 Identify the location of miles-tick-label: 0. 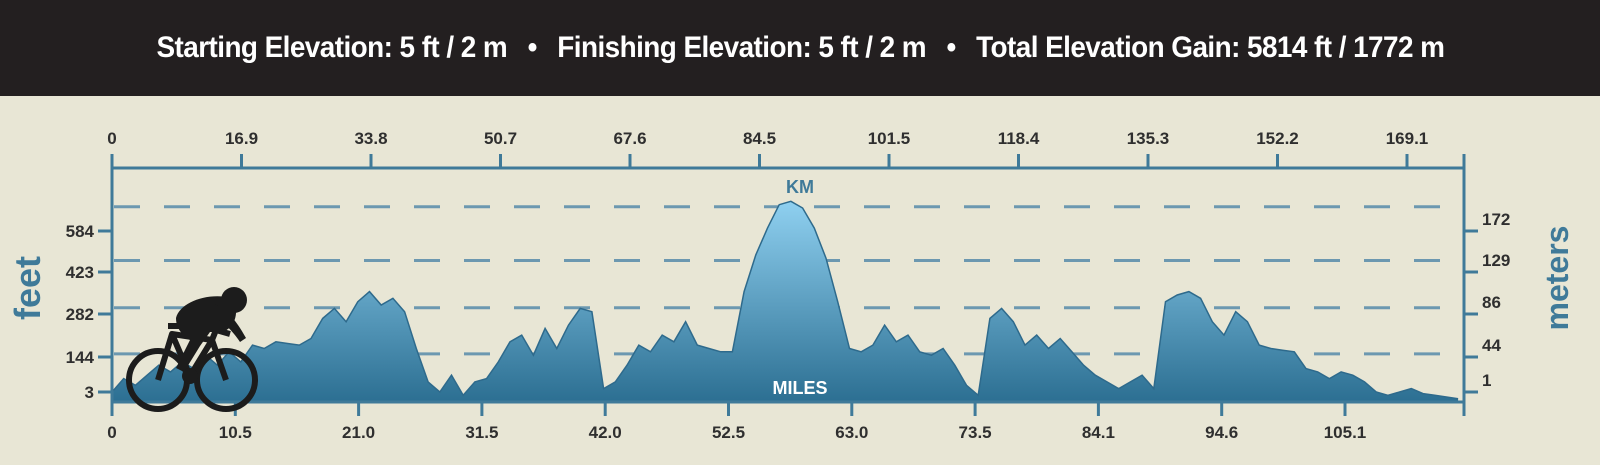
(111, 432).